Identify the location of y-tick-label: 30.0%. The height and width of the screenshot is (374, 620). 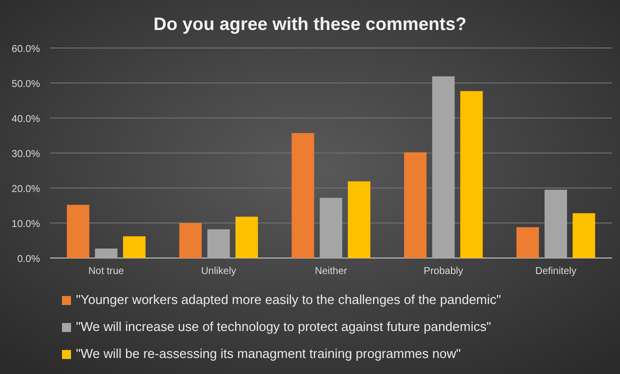
(26, 154).